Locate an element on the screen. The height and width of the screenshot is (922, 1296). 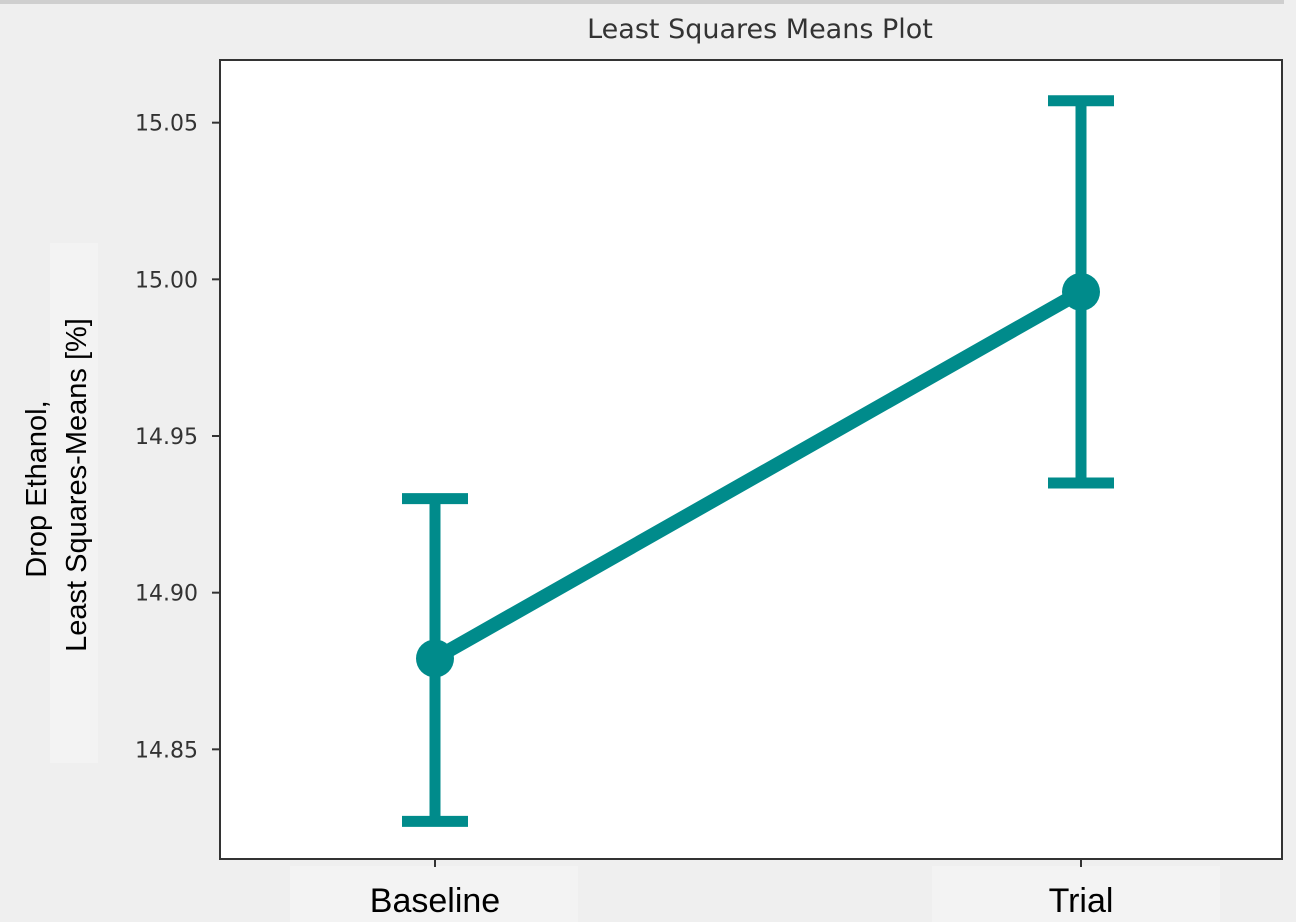
xlabel-background-trial is located at coordinates (1076, 894).